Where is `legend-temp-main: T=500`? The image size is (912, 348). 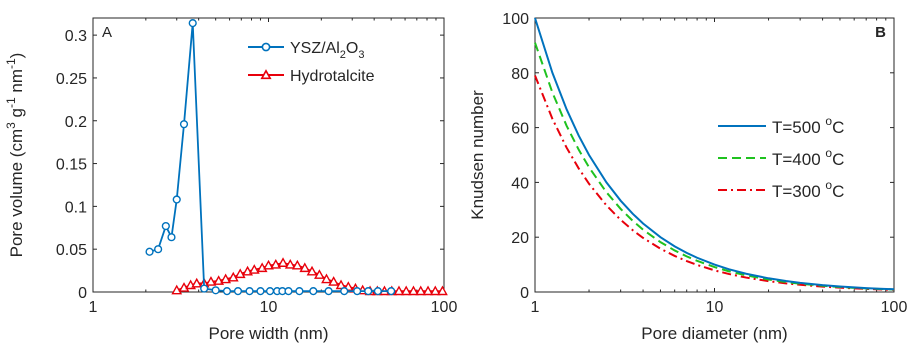 legend-temp-main: T=500 is located at coordinates (798, 127).